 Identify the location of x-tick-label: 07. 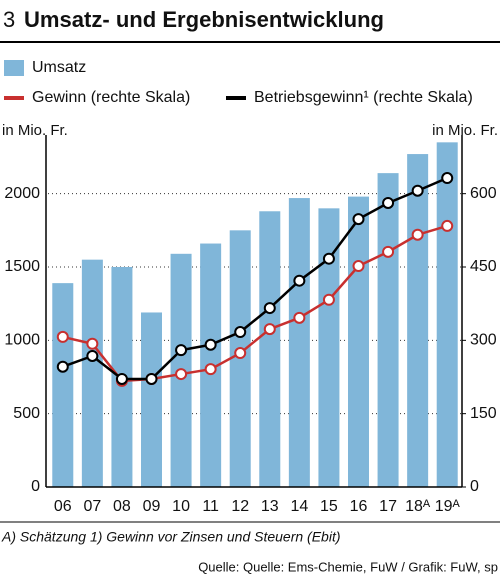
(92, 506).